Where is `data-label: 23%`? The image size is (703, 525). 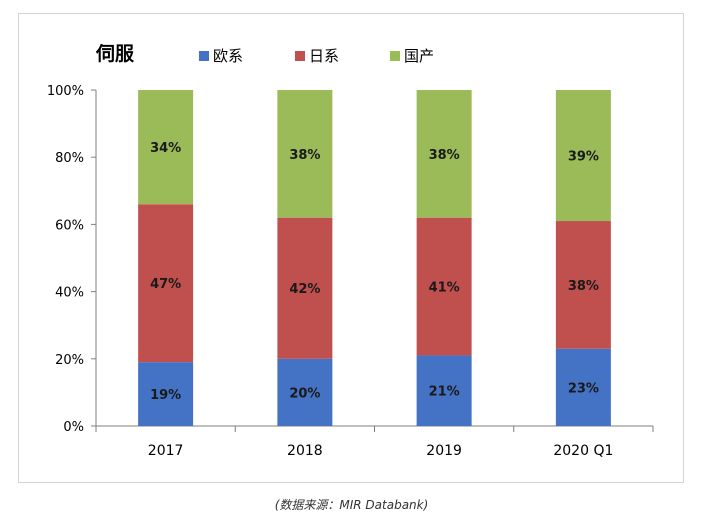 data-label: 23% is located at coordinates (583, 388).